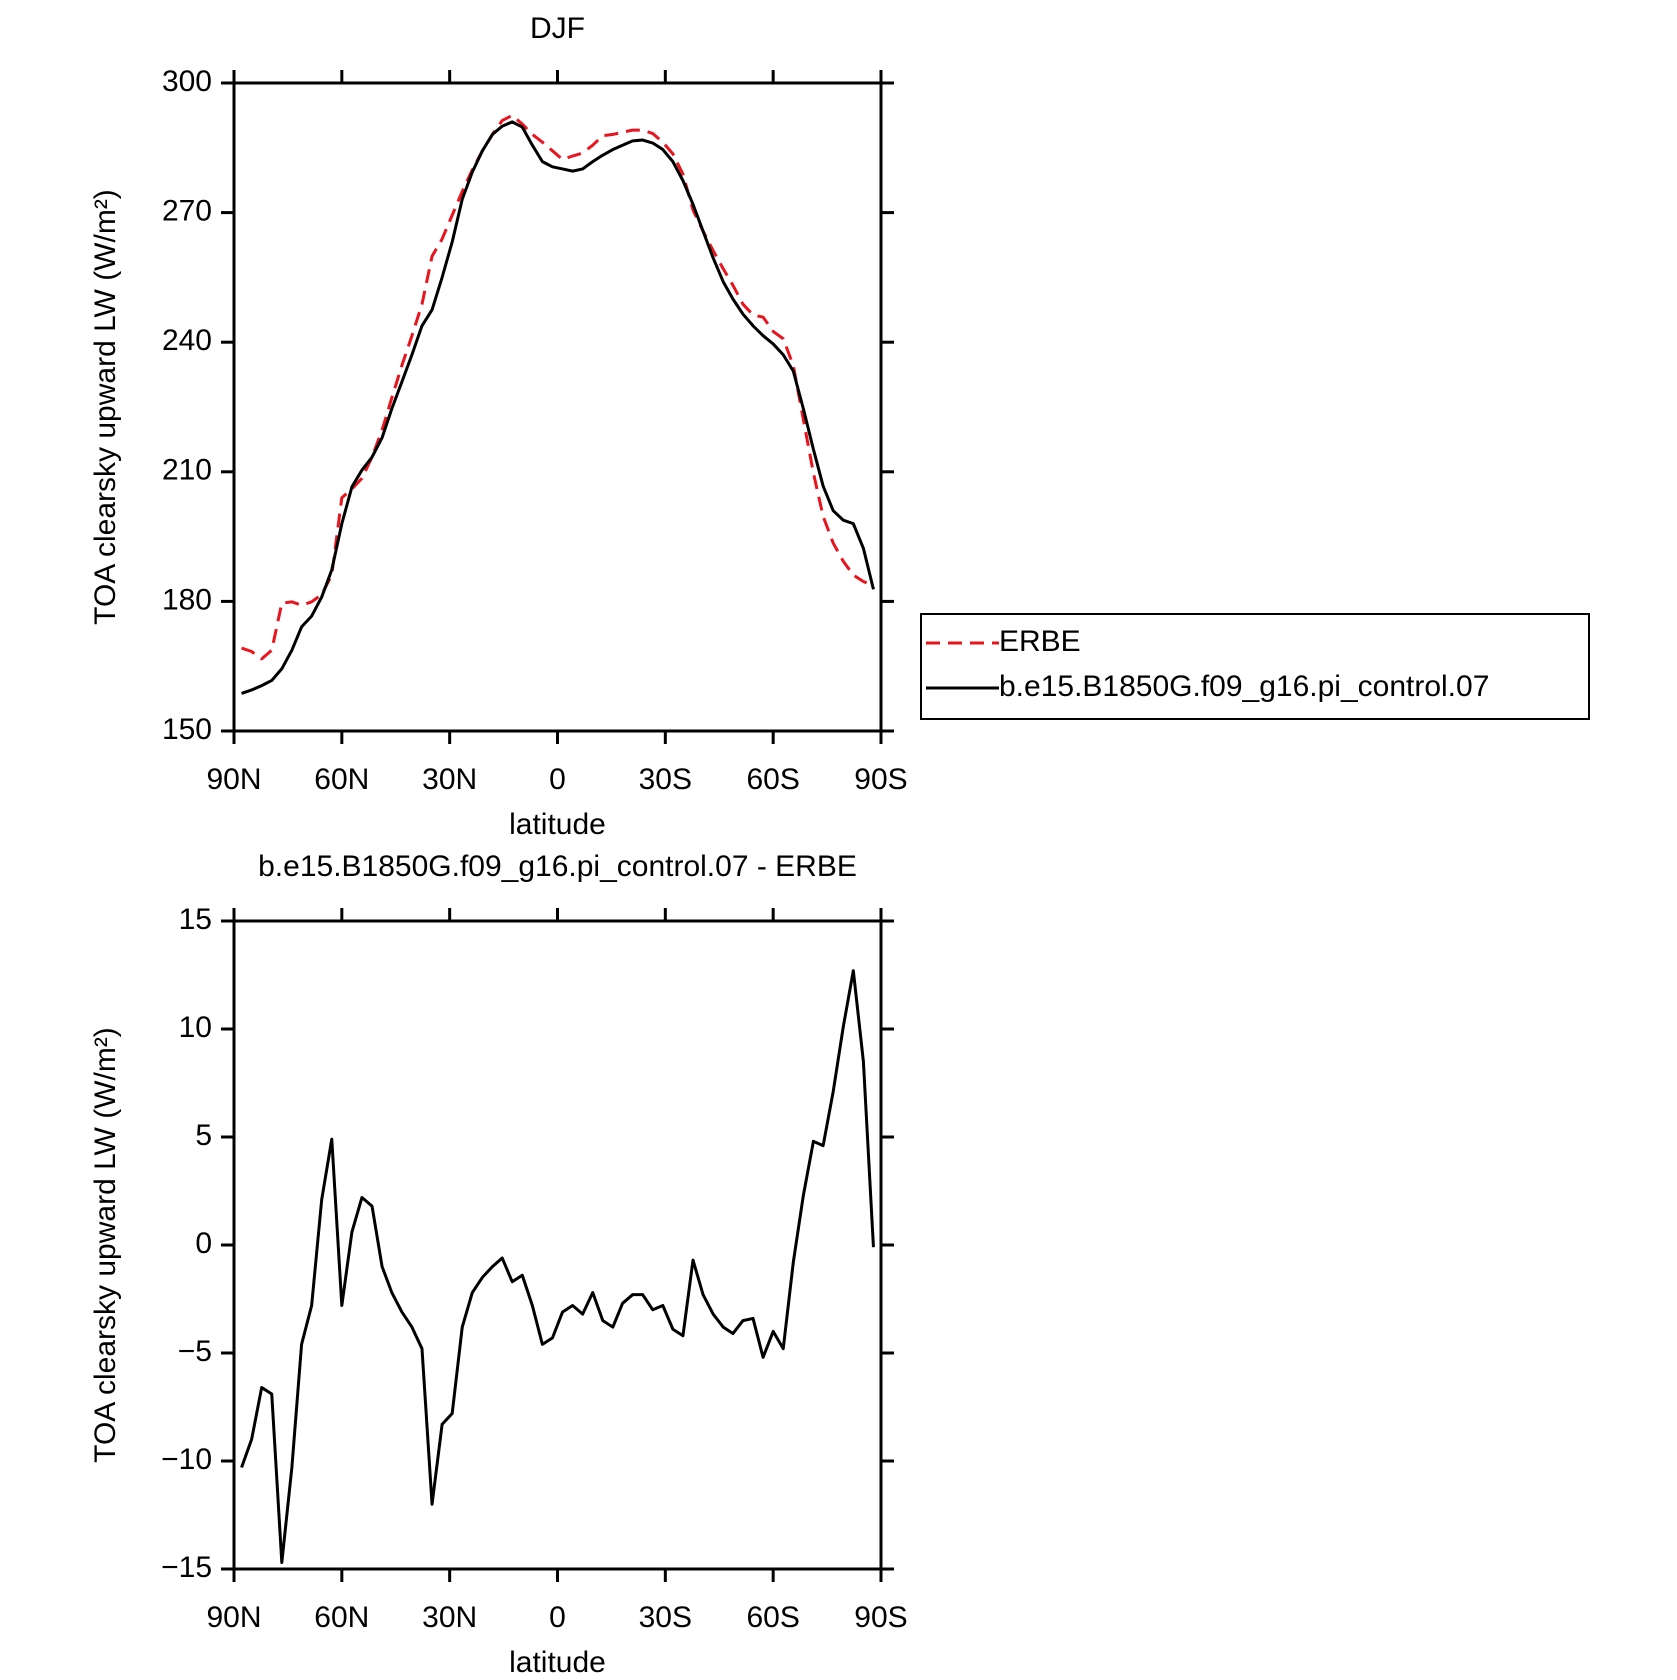 This screenshot has width=1677, height=1680. I want to click on y-tick-label: −15, so click(186, 1567).